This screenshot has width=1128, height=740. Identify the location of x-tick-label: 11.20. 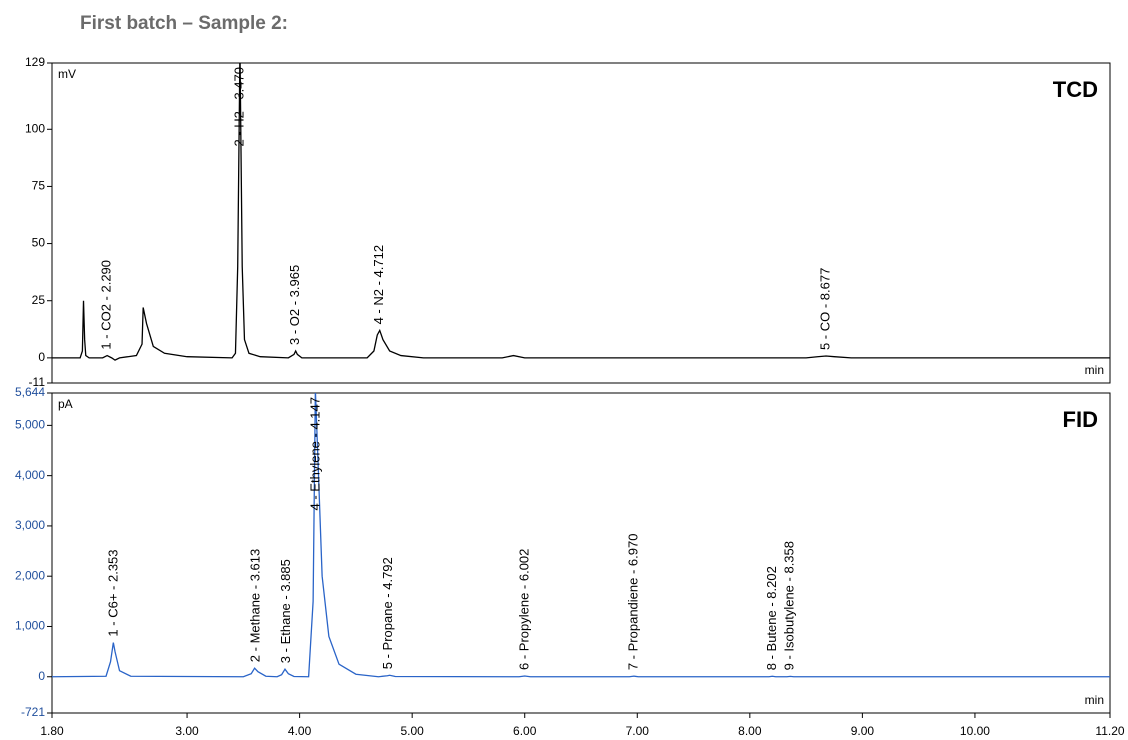
(1109, 731).